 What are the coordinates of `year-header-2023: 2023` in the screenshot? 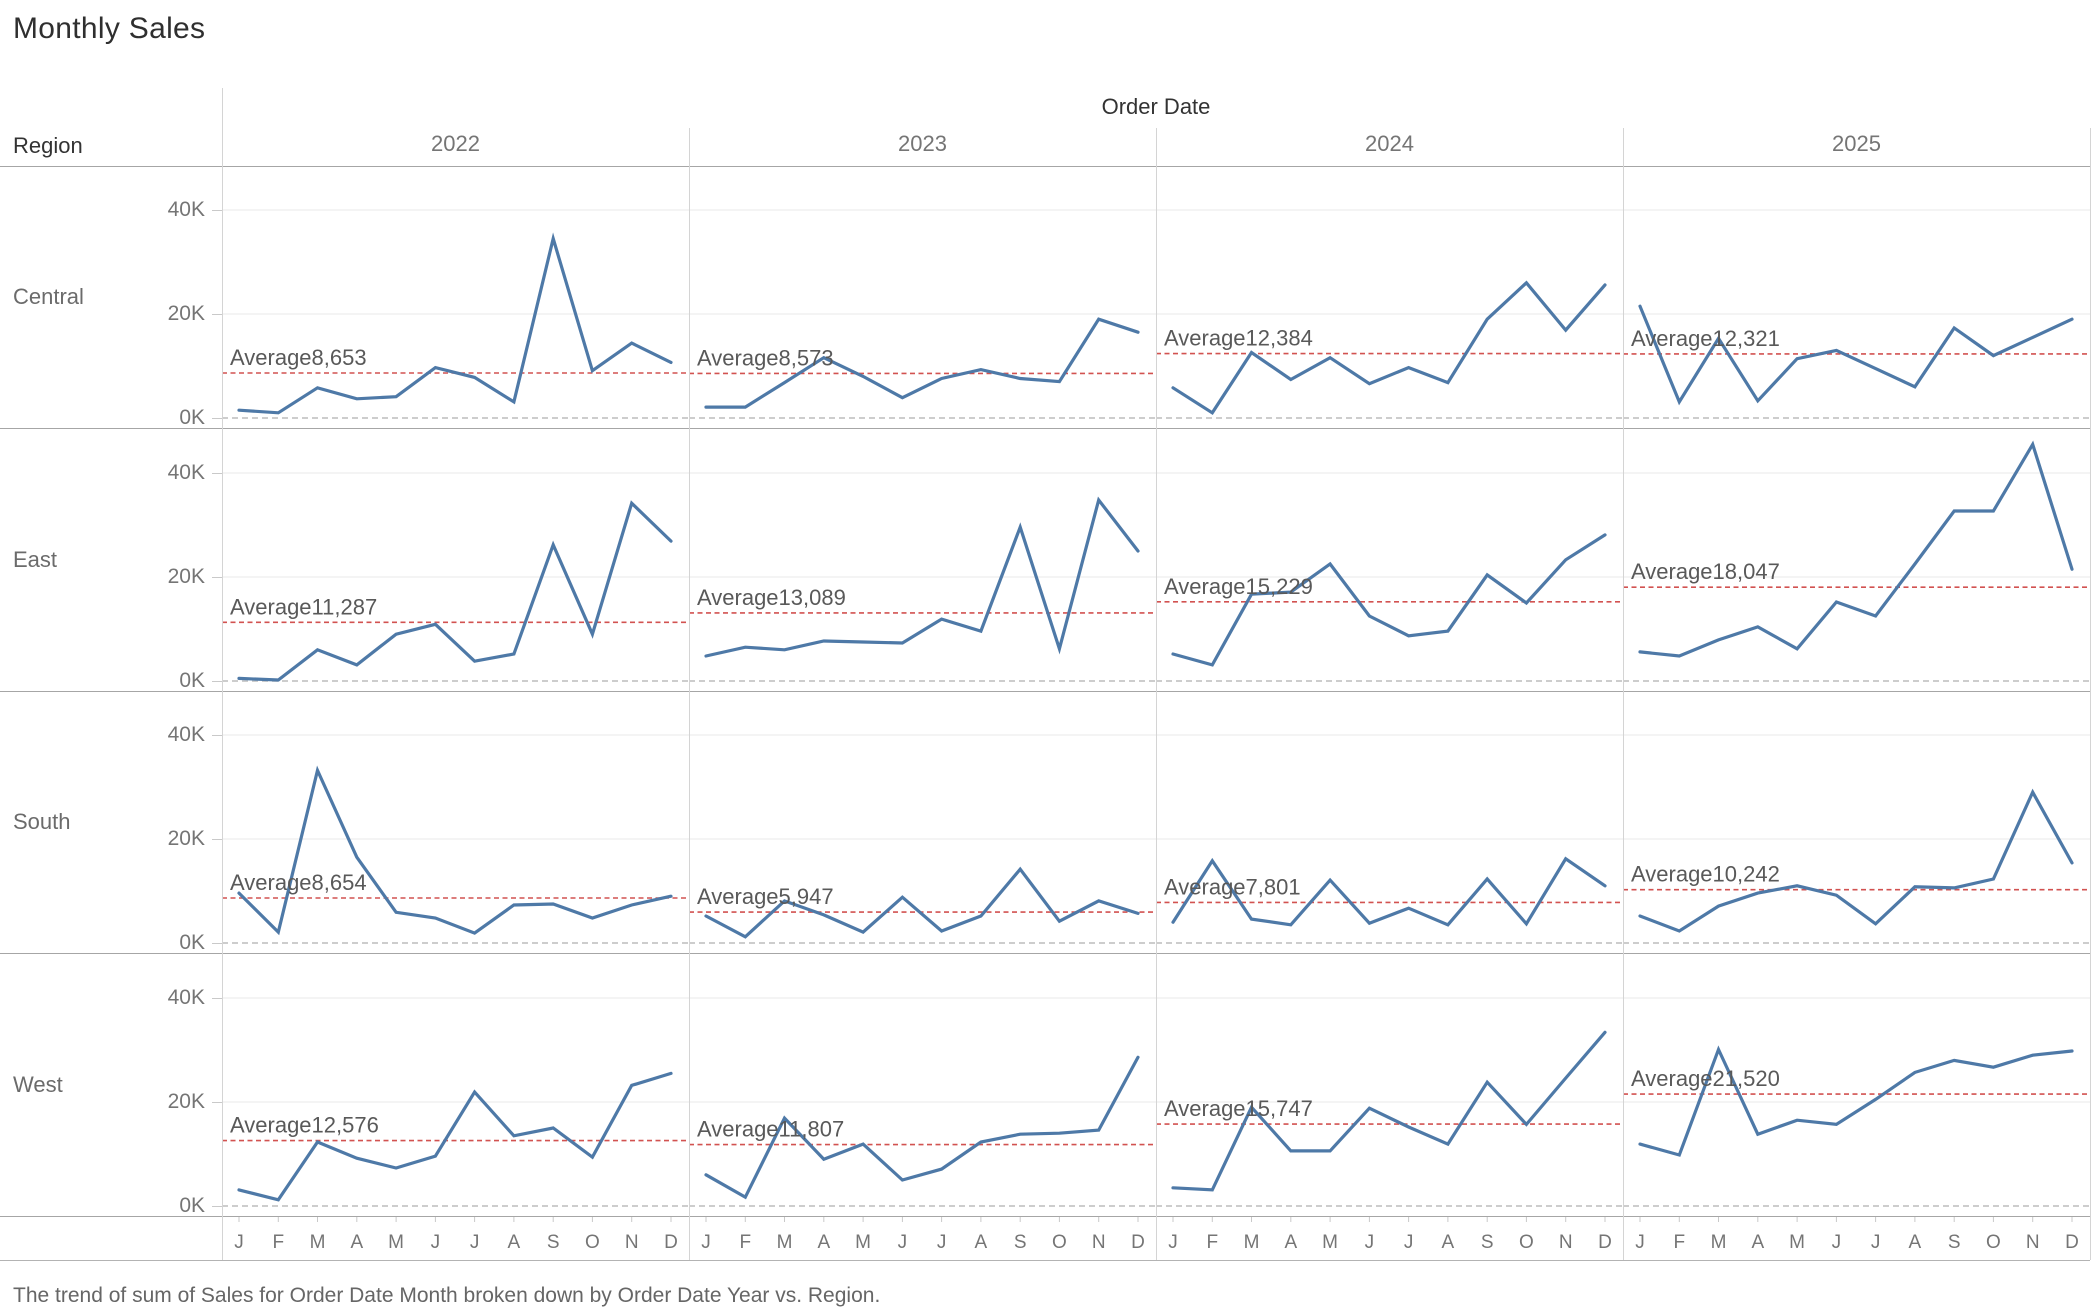 It's located at (922, 143).